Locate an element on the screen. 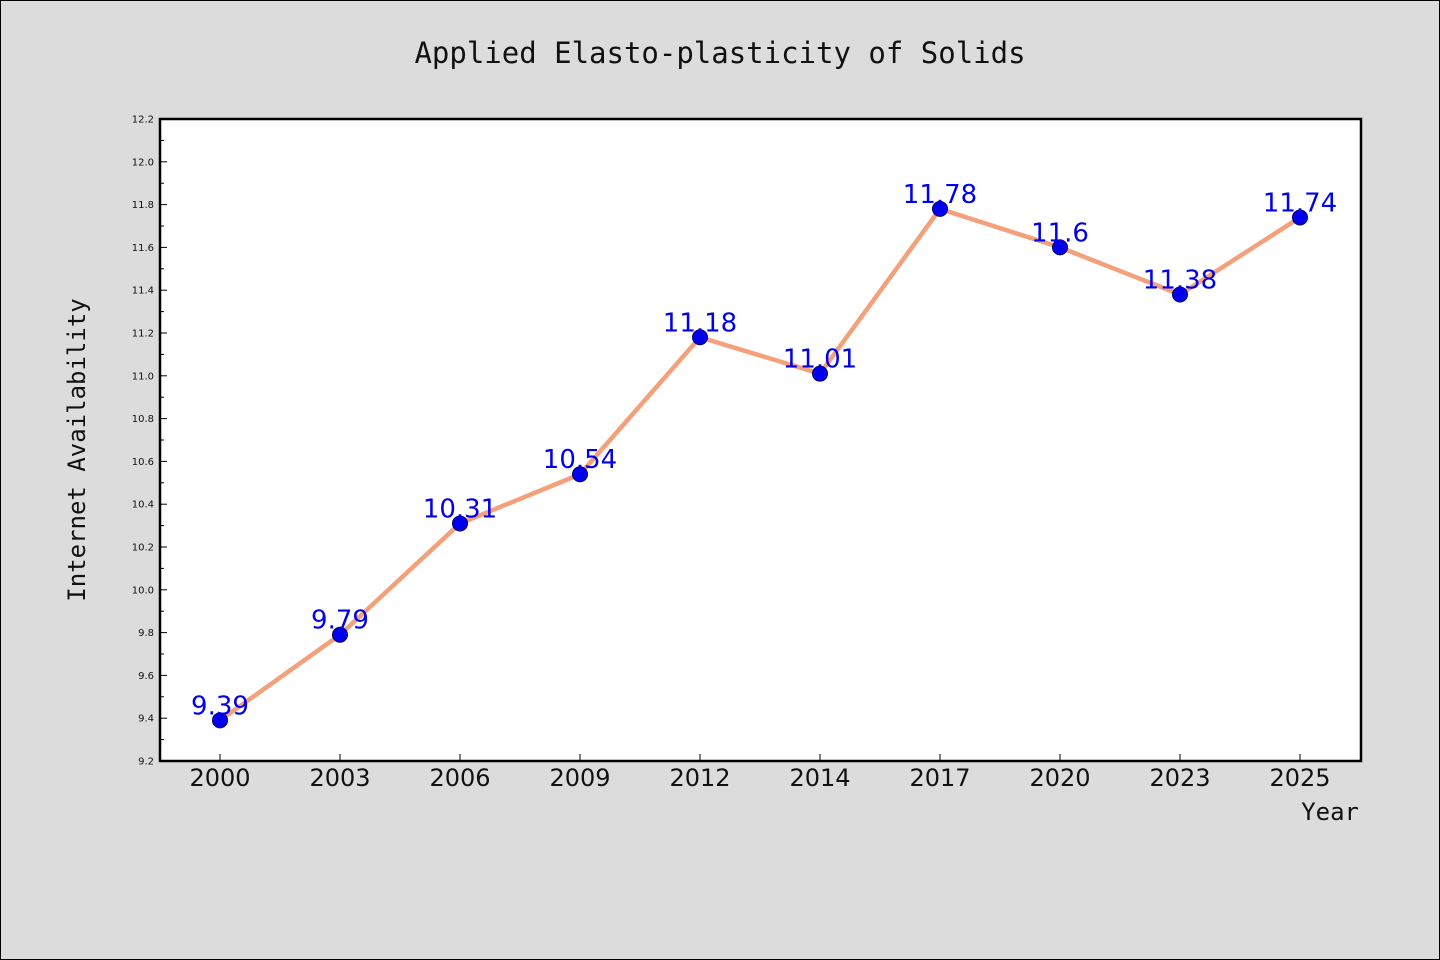  y-tick-label: 10.6 is located at coordinates (143, 462).